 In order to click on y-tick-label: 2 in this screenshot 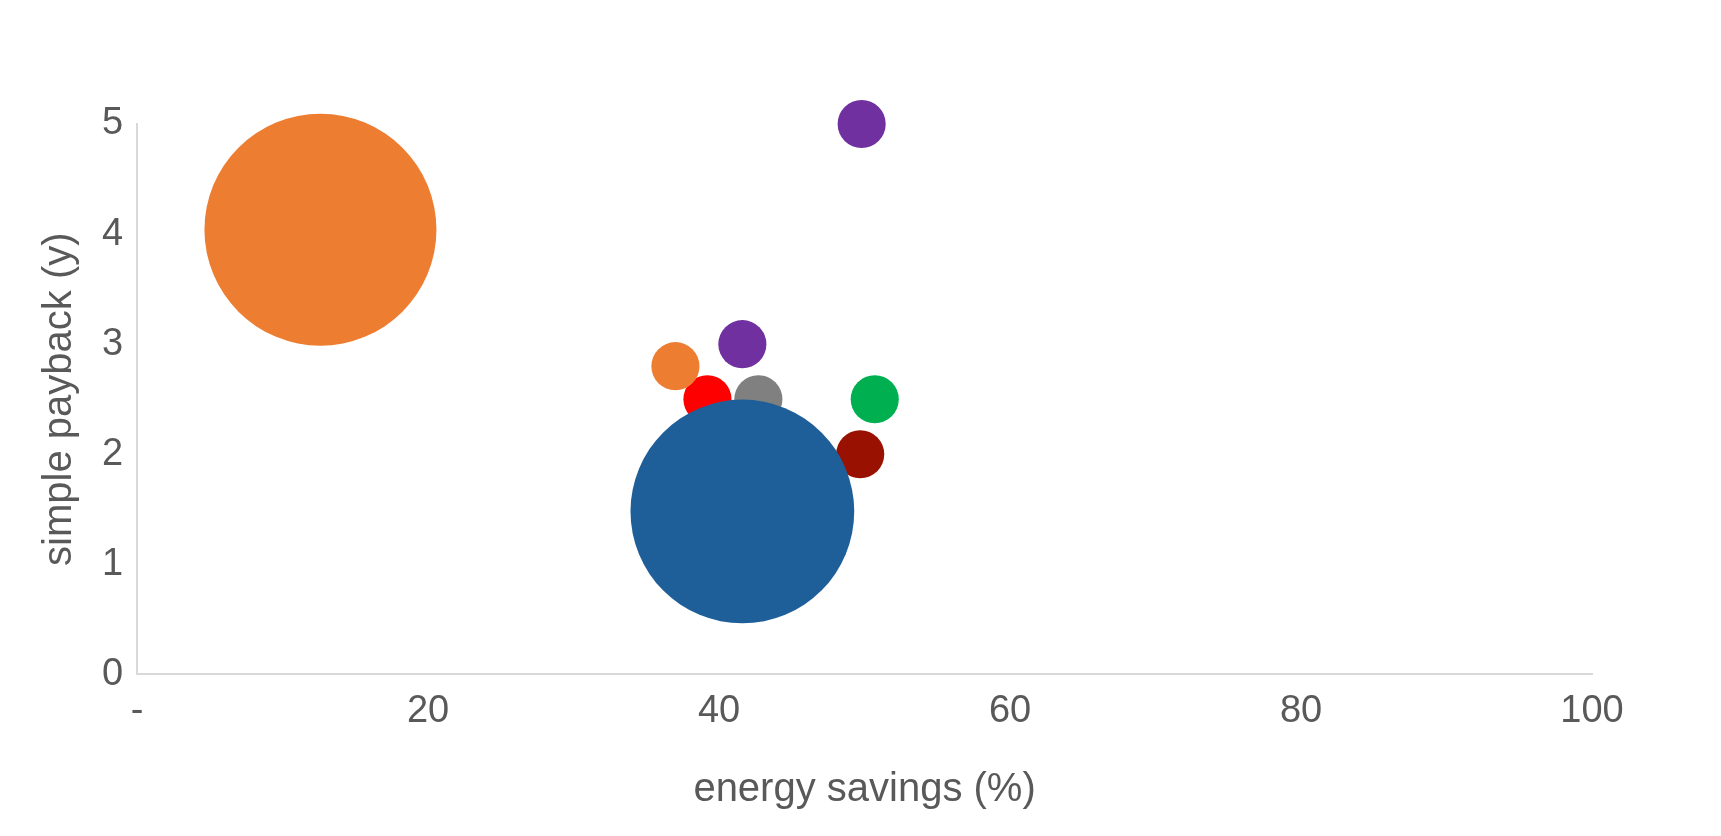, I will do `click(112, 451)`.